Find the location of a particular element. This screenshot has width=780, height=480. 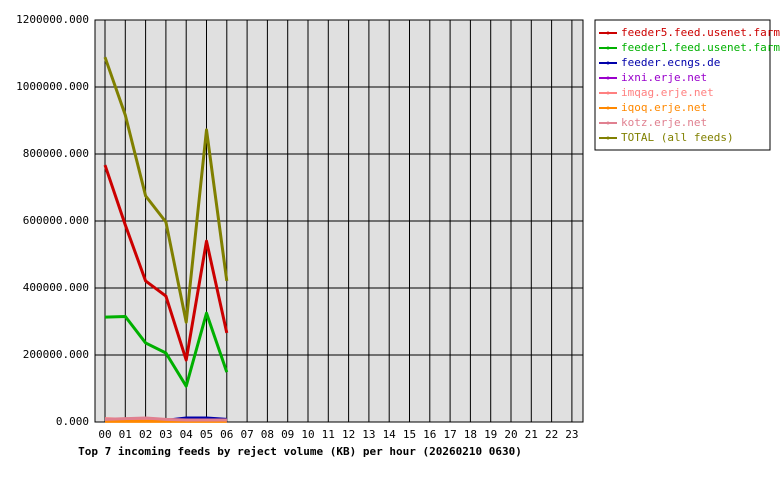

x-tick-label: 00 is located at coordinates (104, 434).